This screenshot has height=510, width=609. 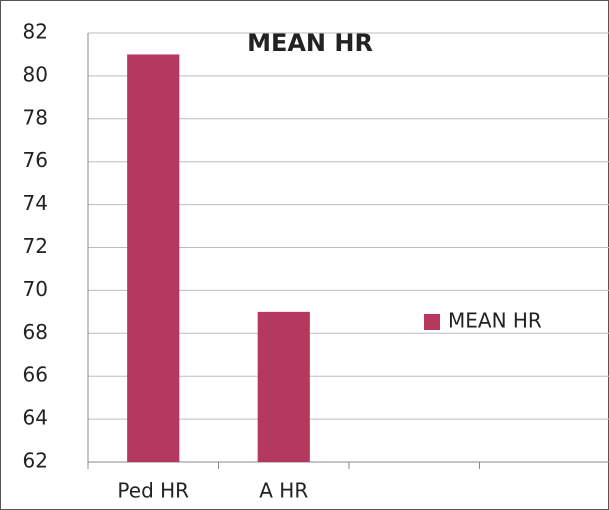 What do you see at coordinates (35, 203) in the screenshot?
I see `y-tick-label: 74` at bounding box center [35, 203].